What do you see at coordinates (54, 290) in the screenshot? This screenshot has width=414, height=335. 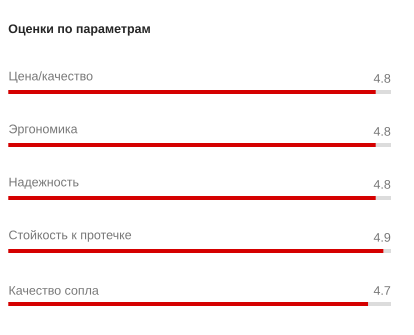 I see `y-tick-label: Качество сопла` at bounding box center [54, 290].